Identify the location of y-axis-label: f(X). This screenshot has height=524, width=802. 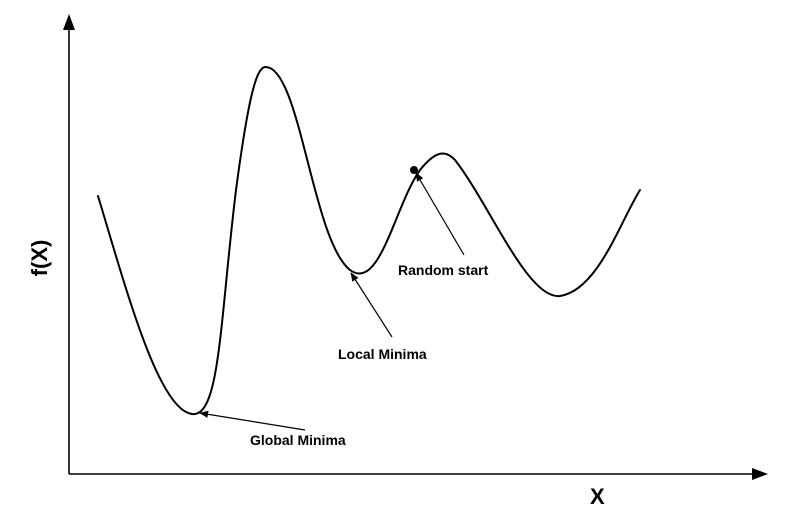
(39, 258).